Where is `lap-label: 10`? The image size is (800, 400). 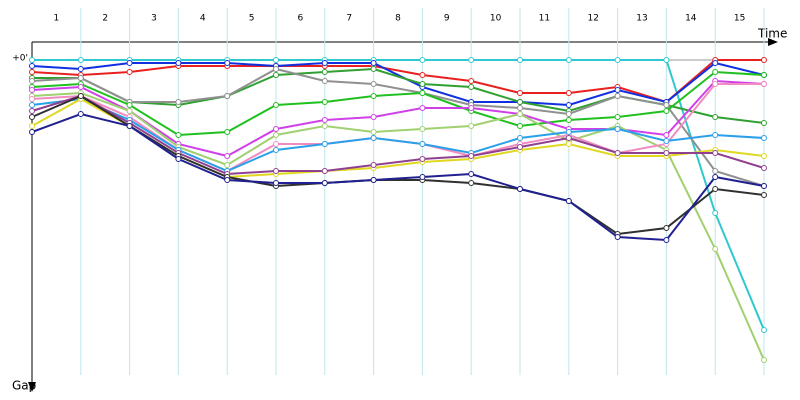 lap-label: 10 is located at coordinates (496, 19).